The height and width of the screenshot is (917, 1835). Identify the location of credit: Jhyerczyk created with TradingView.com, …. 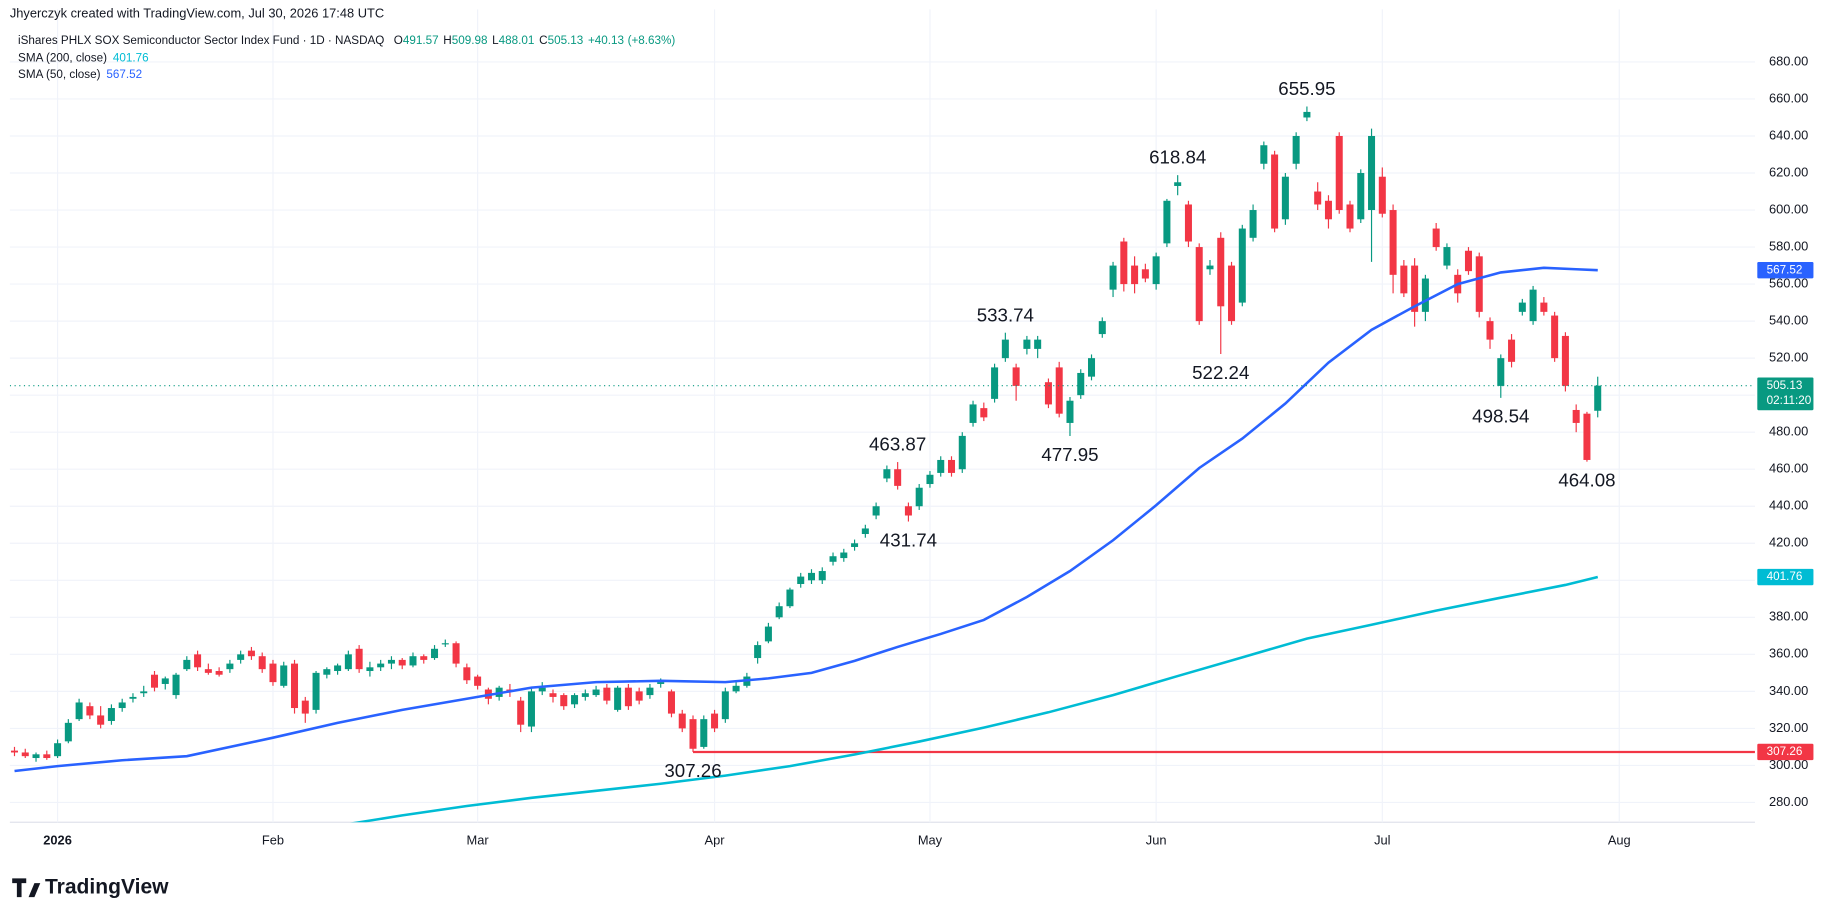
(197, 12).